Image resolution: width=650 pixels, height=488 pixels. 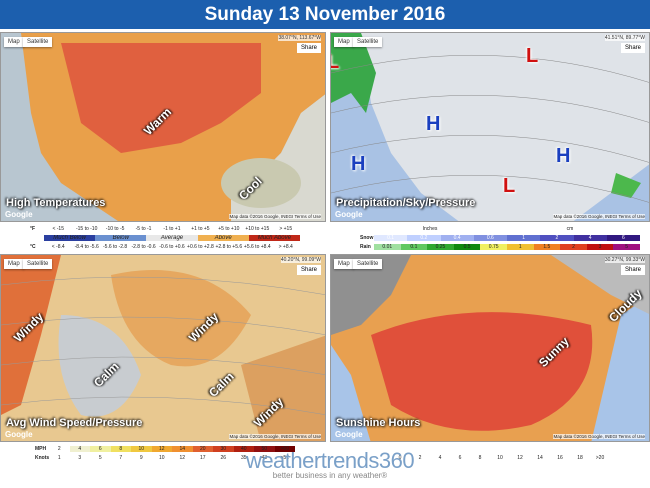 What do you see at coordinates (58, 246) in the screenshot?
I see `legend-entry: < -8.4` at bounding box center [58, 246].